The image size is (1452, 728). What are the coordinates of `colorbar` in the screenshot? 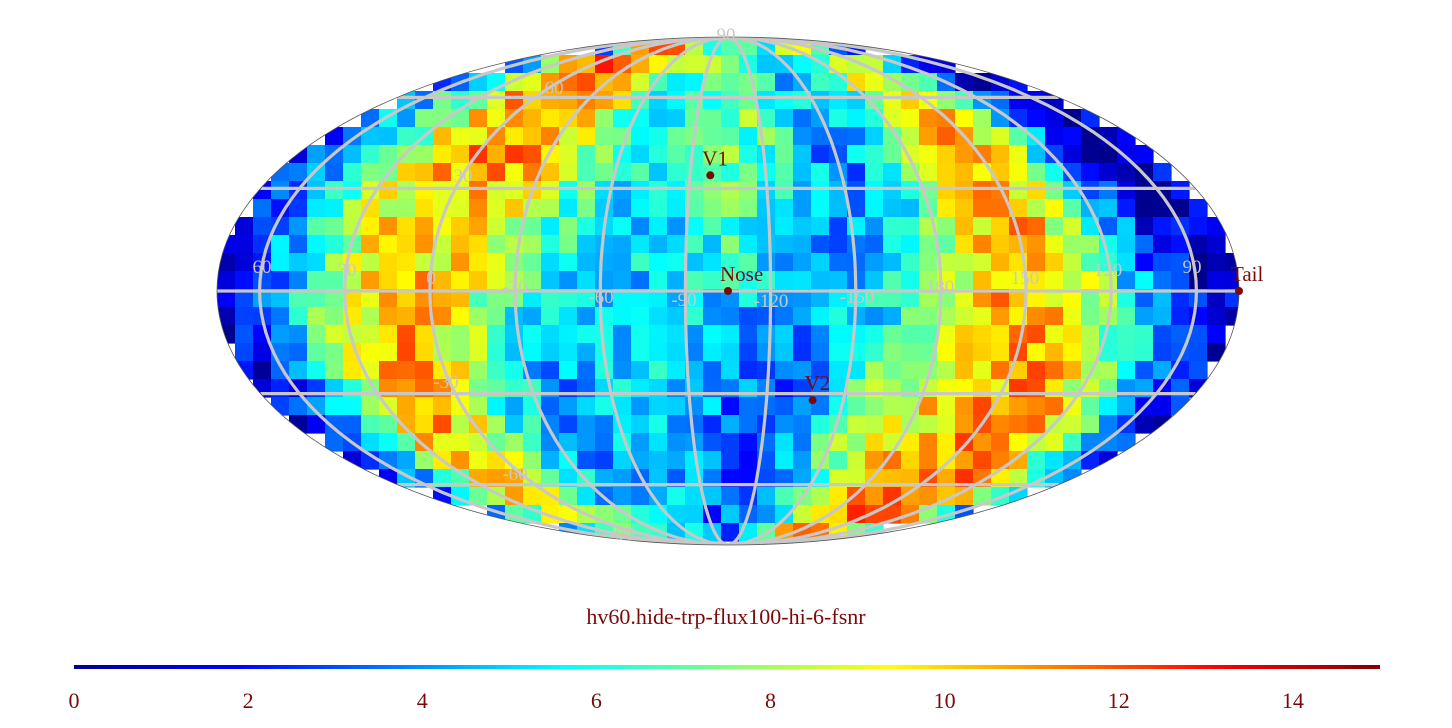 It's located at (727, 667).